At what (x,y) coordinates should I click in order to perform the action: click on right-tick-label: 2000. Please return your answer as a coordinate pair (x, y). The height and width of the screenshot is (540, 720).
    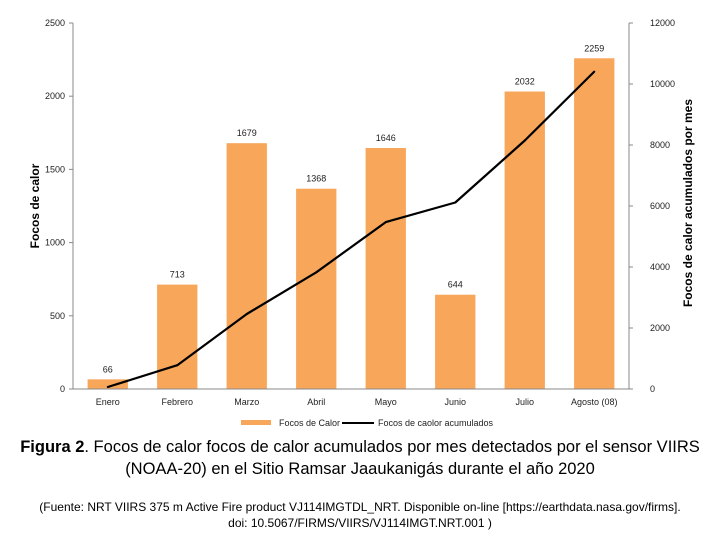
    Looking at the image, I should click on (660, 328).